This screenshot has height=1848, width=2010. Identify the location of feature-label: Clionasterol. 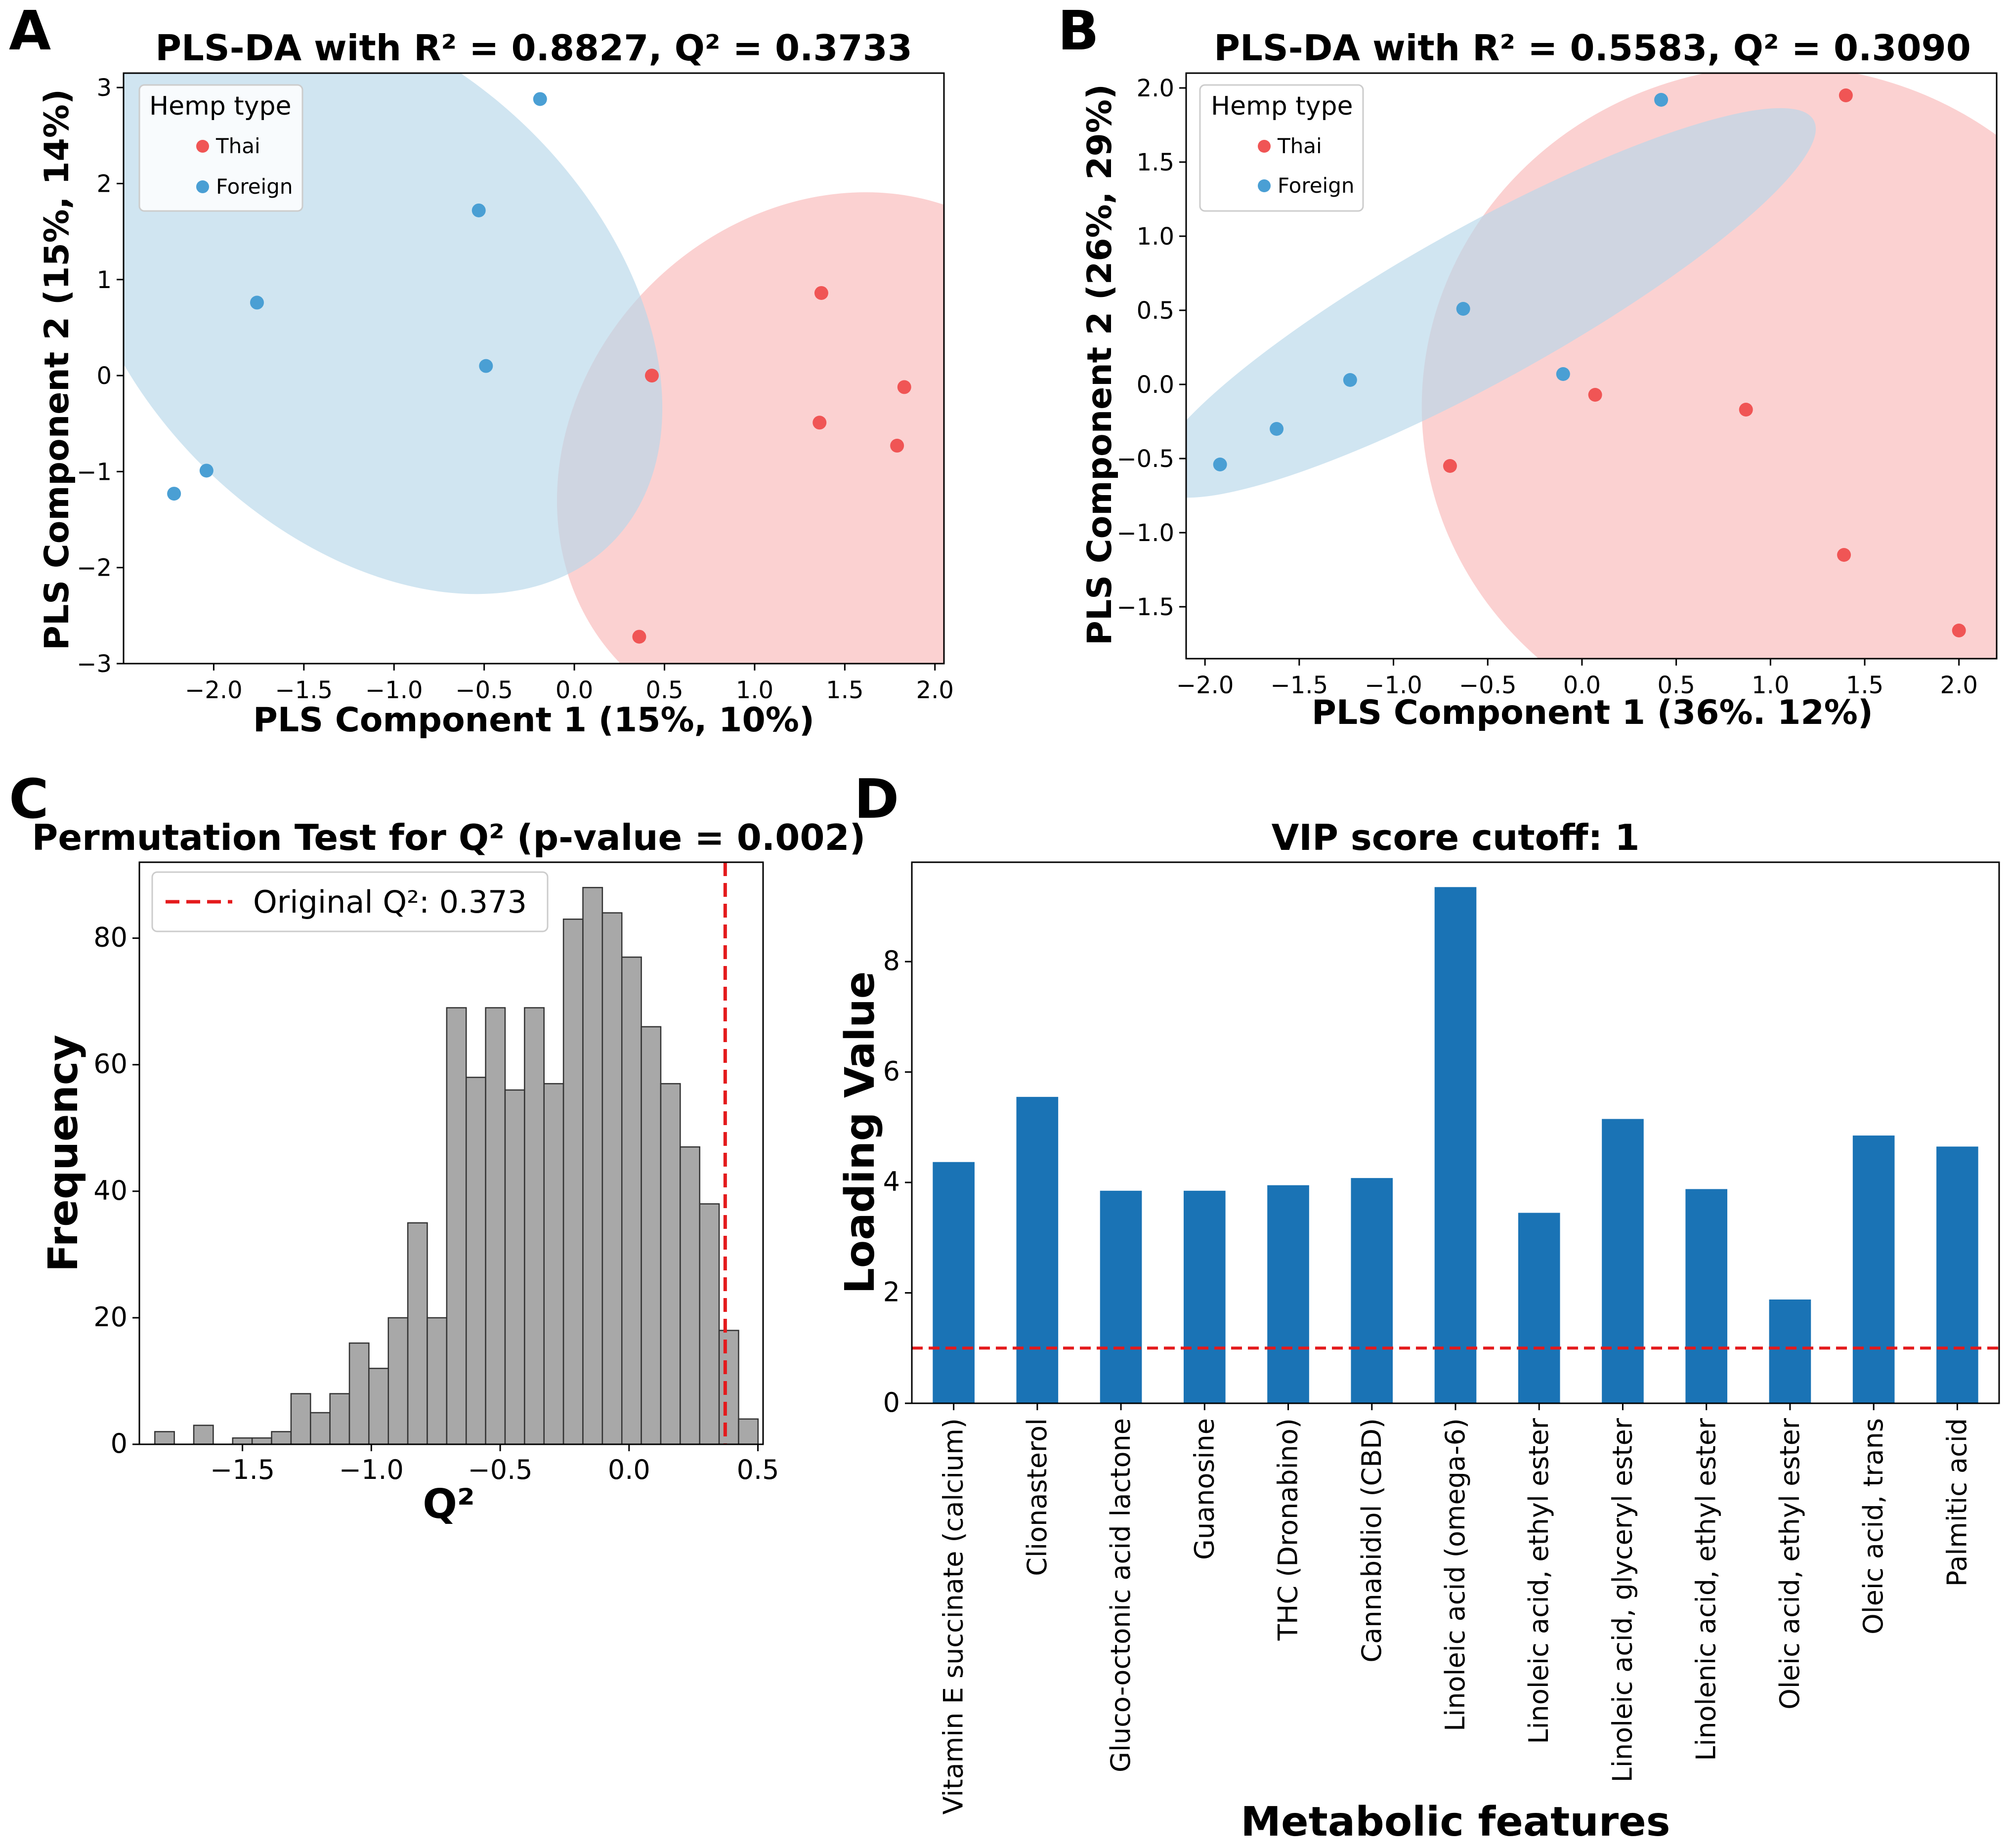
(1037, 1497).